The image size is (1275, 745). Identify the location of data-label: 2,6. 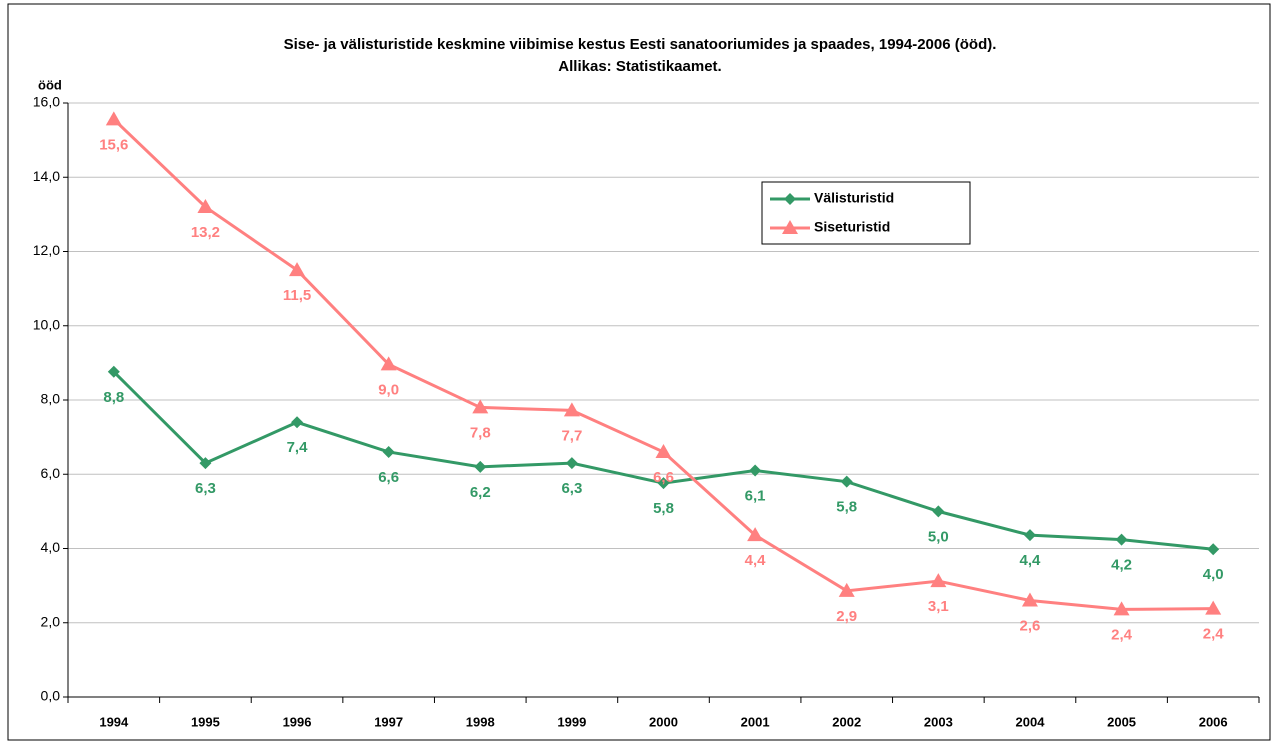
(1030, 625).